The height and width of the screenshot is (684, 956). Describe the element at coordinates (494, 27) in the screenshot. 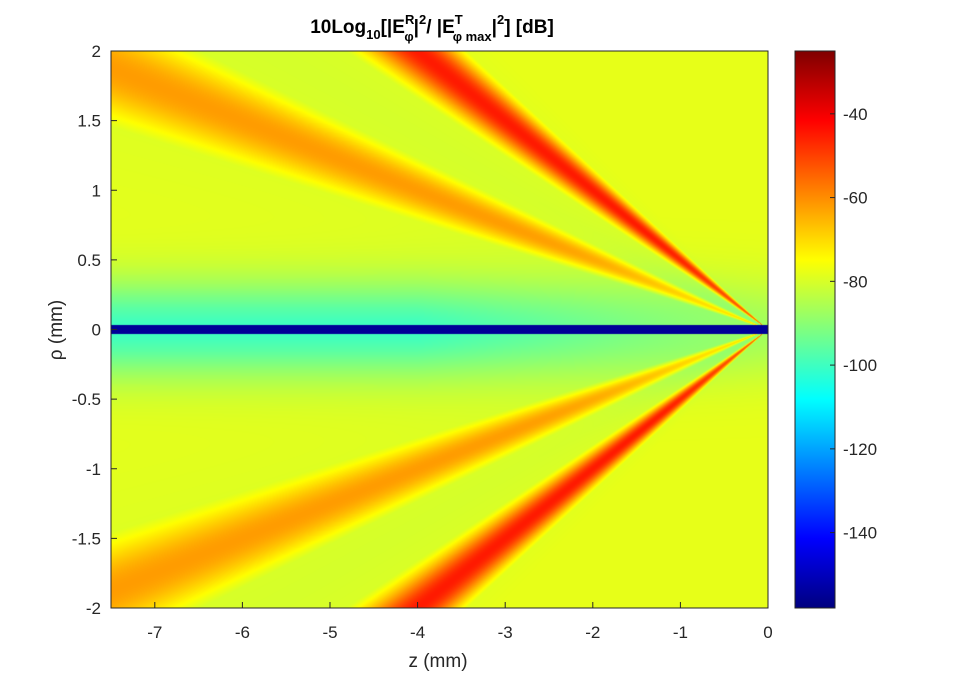

I see `title-end: |` at that location.